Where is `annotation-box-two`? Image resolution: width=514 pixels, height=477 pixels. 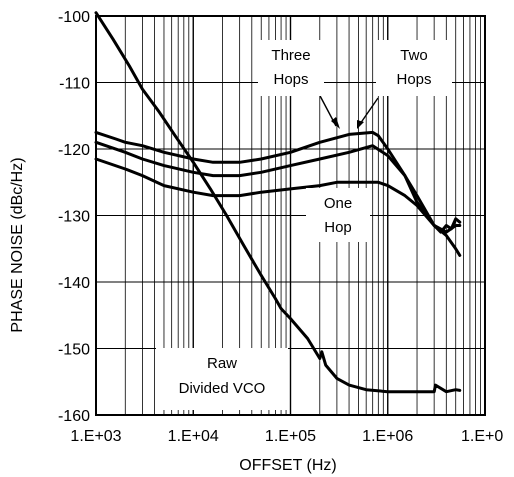 annotation-box-two is located at coordinates (414, 68).